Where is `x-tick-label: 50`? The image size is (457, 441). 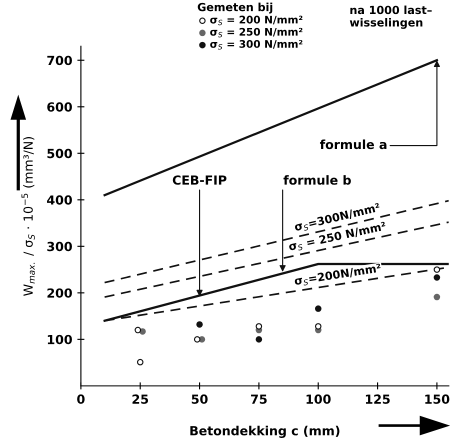
x-tick-label: 50 is located at coordinates (200, 399).